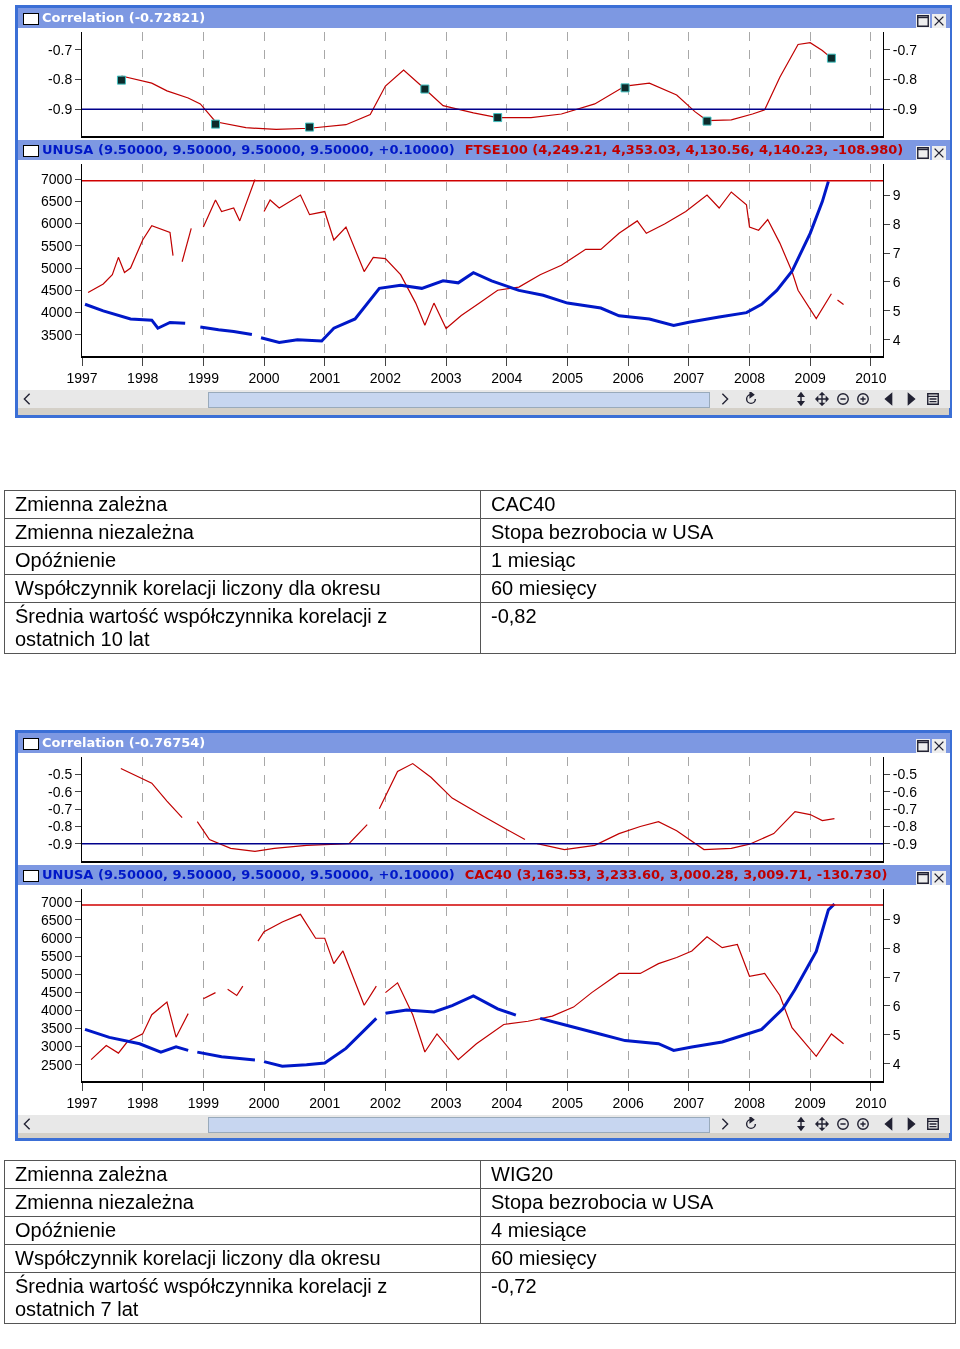 The height and width of the screenshot is (1349, 960). Describe the element at coordinates (905, 808) in the screenshot. I see `y2-tick-label: -0.7` at that location.